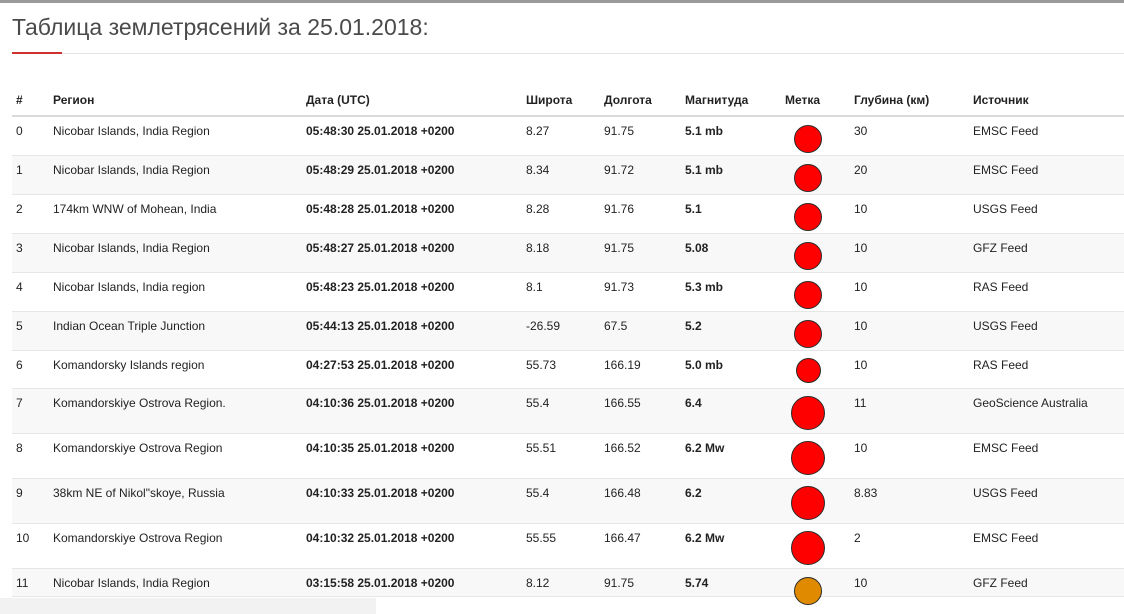  I want to click on cell-longitude: 91.76, so click(644, 214).